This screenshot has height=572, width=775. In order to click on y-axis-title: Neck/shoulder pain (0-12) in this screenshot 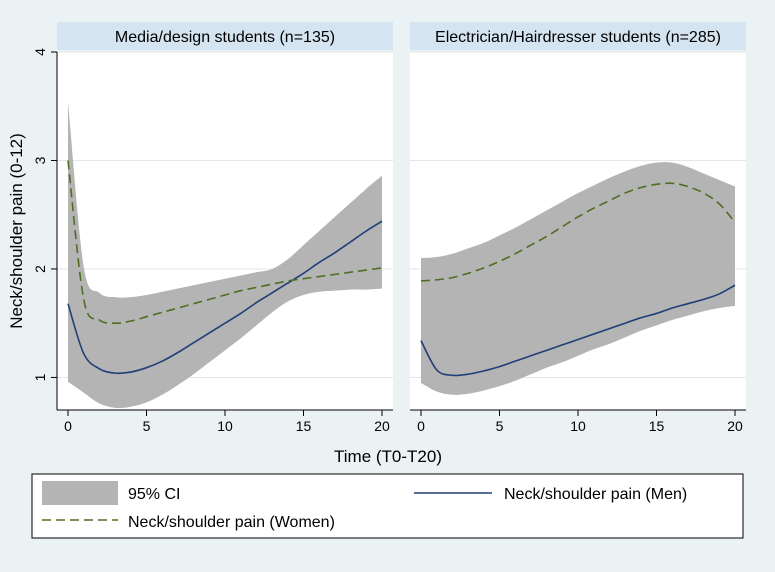, I will do `click(16, 231)`.